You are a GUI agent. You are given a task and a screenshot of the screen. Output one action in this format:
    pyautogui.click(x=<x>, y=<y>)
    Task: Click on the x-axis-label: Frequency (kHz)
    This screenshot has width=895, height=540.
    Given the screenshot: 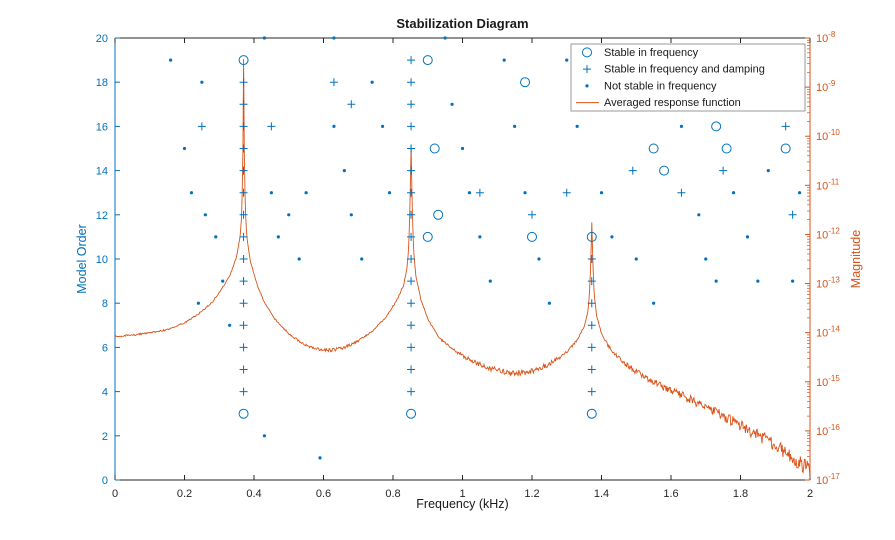 What is the action you would take?
    pyautogui.click(x=462, y=504)
    